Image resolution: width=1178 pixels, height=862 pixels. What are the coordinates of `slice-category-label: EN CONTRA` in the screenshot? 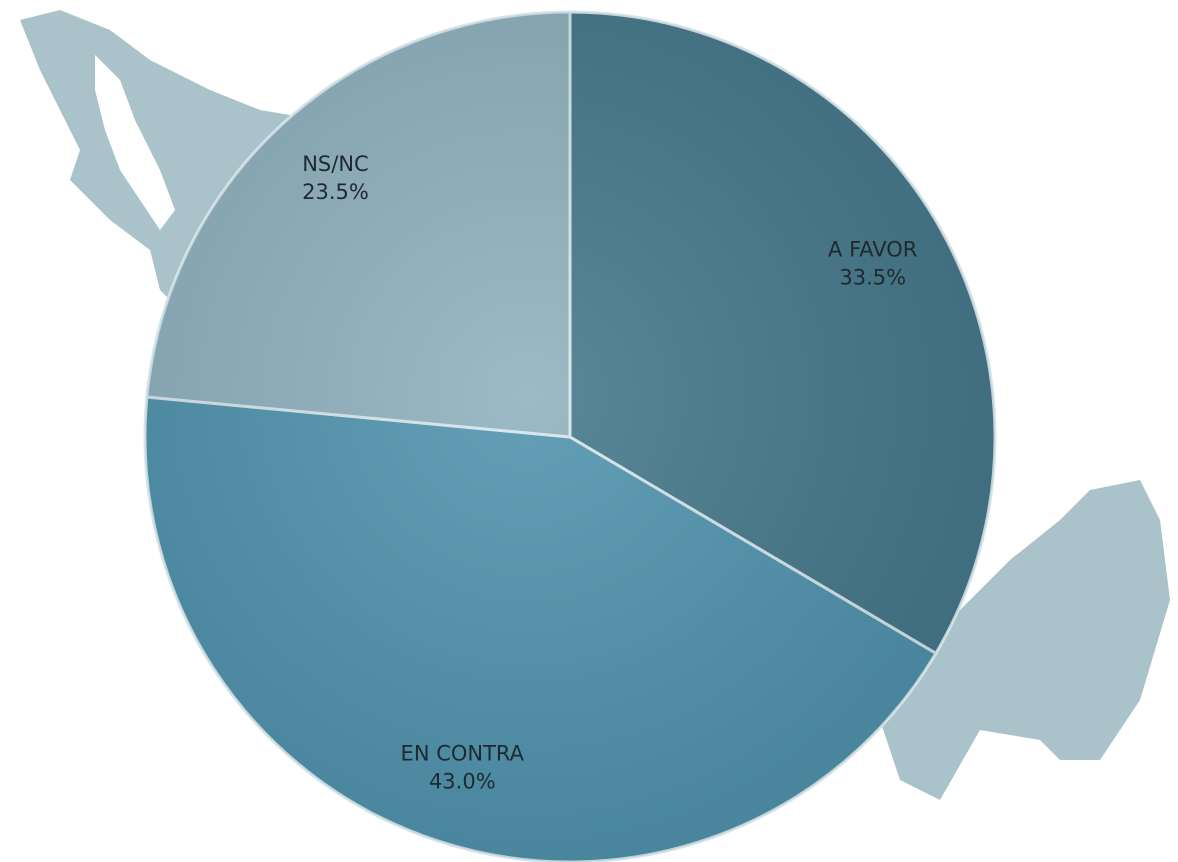 It's located at (463, 753).